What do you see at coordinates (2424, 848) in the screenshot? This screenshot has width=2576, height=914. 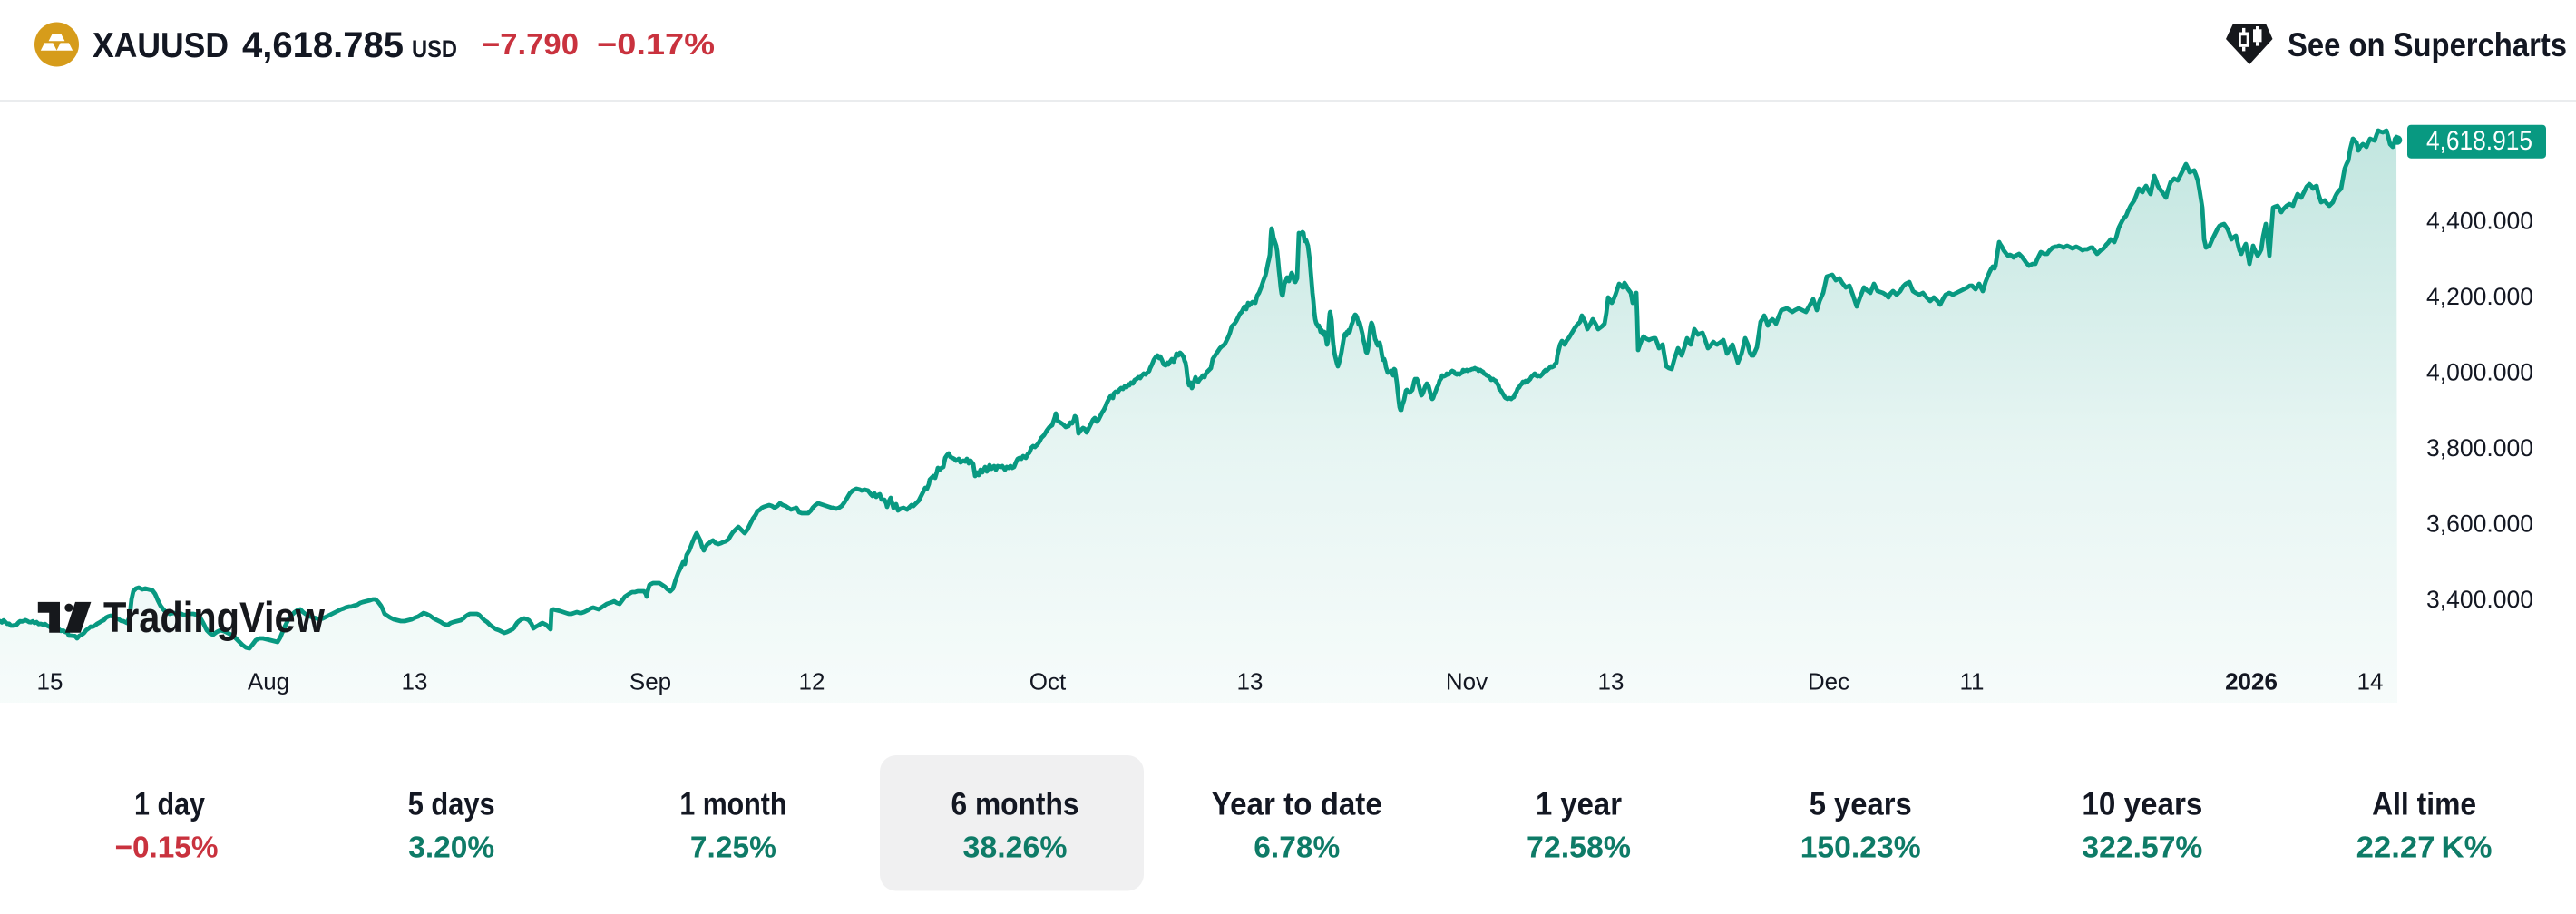 I see `svg-text: 22.27 K%` at bounding box center [2424, 848].